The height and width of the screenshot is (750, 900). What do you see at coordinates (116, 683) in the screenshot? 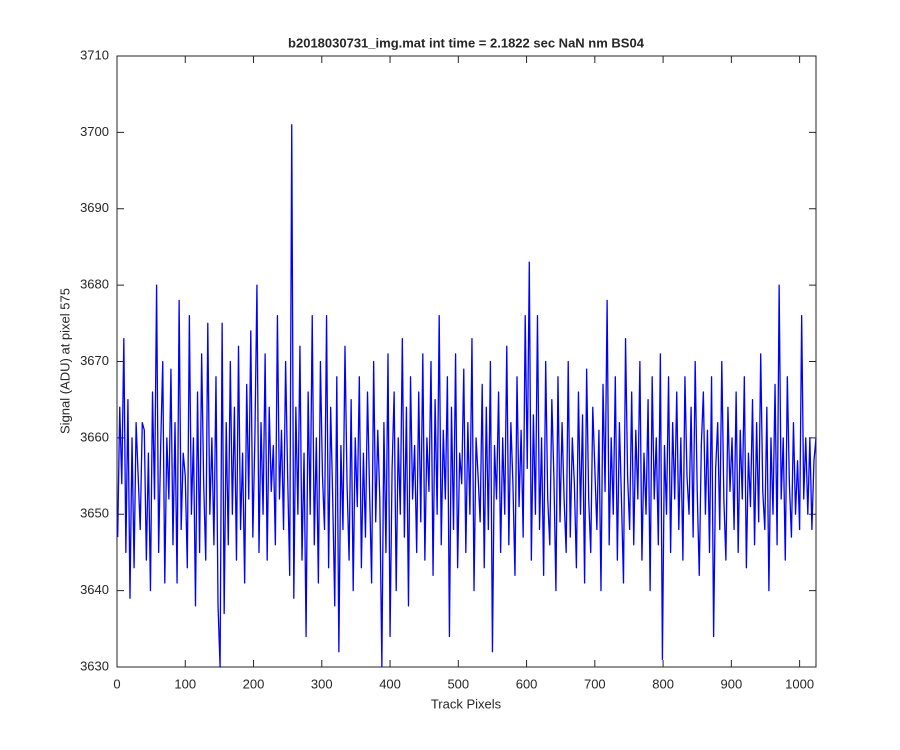
I see `x-tick-label: 0` at bounding box center [116, 683].